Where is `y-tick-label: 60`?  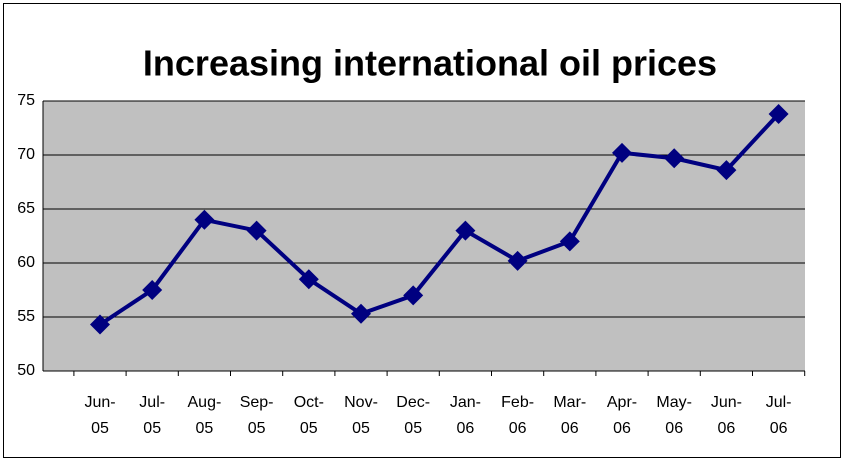
y-tick-label: 60 is located at coordinates (26, 262).